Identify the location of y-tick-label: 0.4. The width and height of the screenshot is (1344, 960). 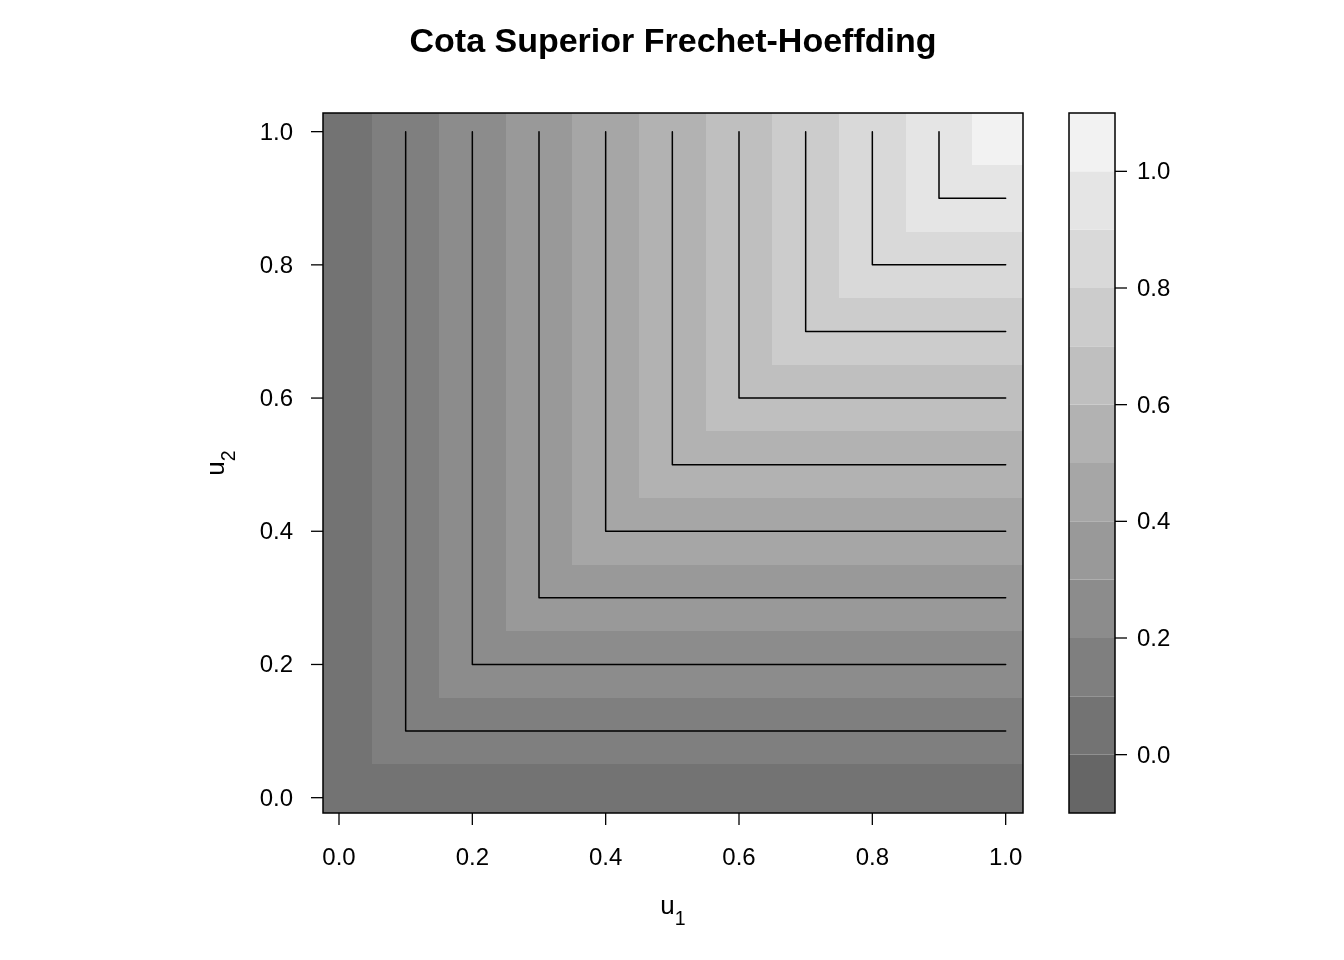
(276, 531).